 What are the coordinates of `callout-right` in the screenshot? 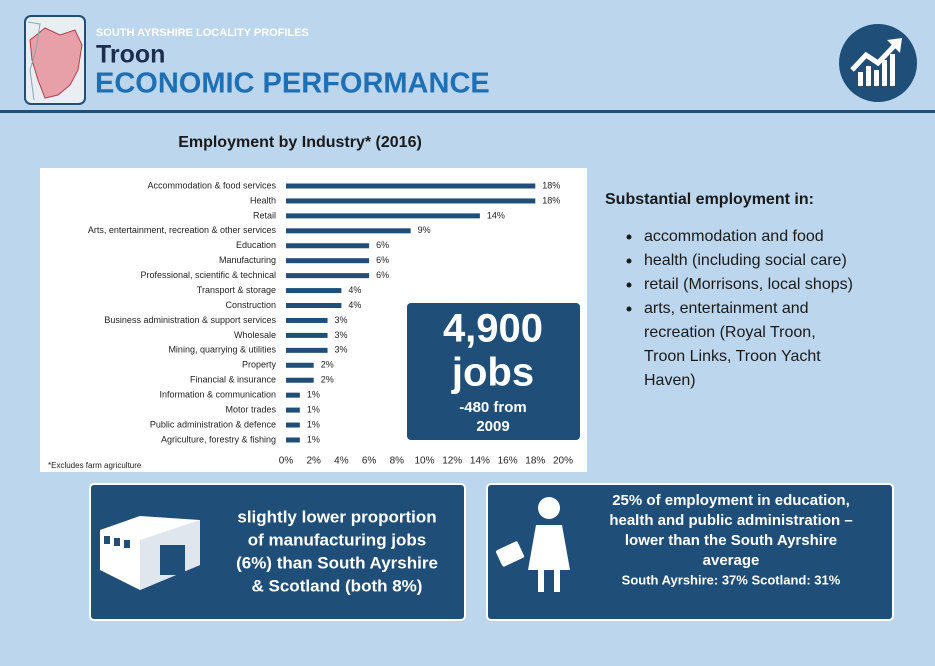 It's located at (690, 552).